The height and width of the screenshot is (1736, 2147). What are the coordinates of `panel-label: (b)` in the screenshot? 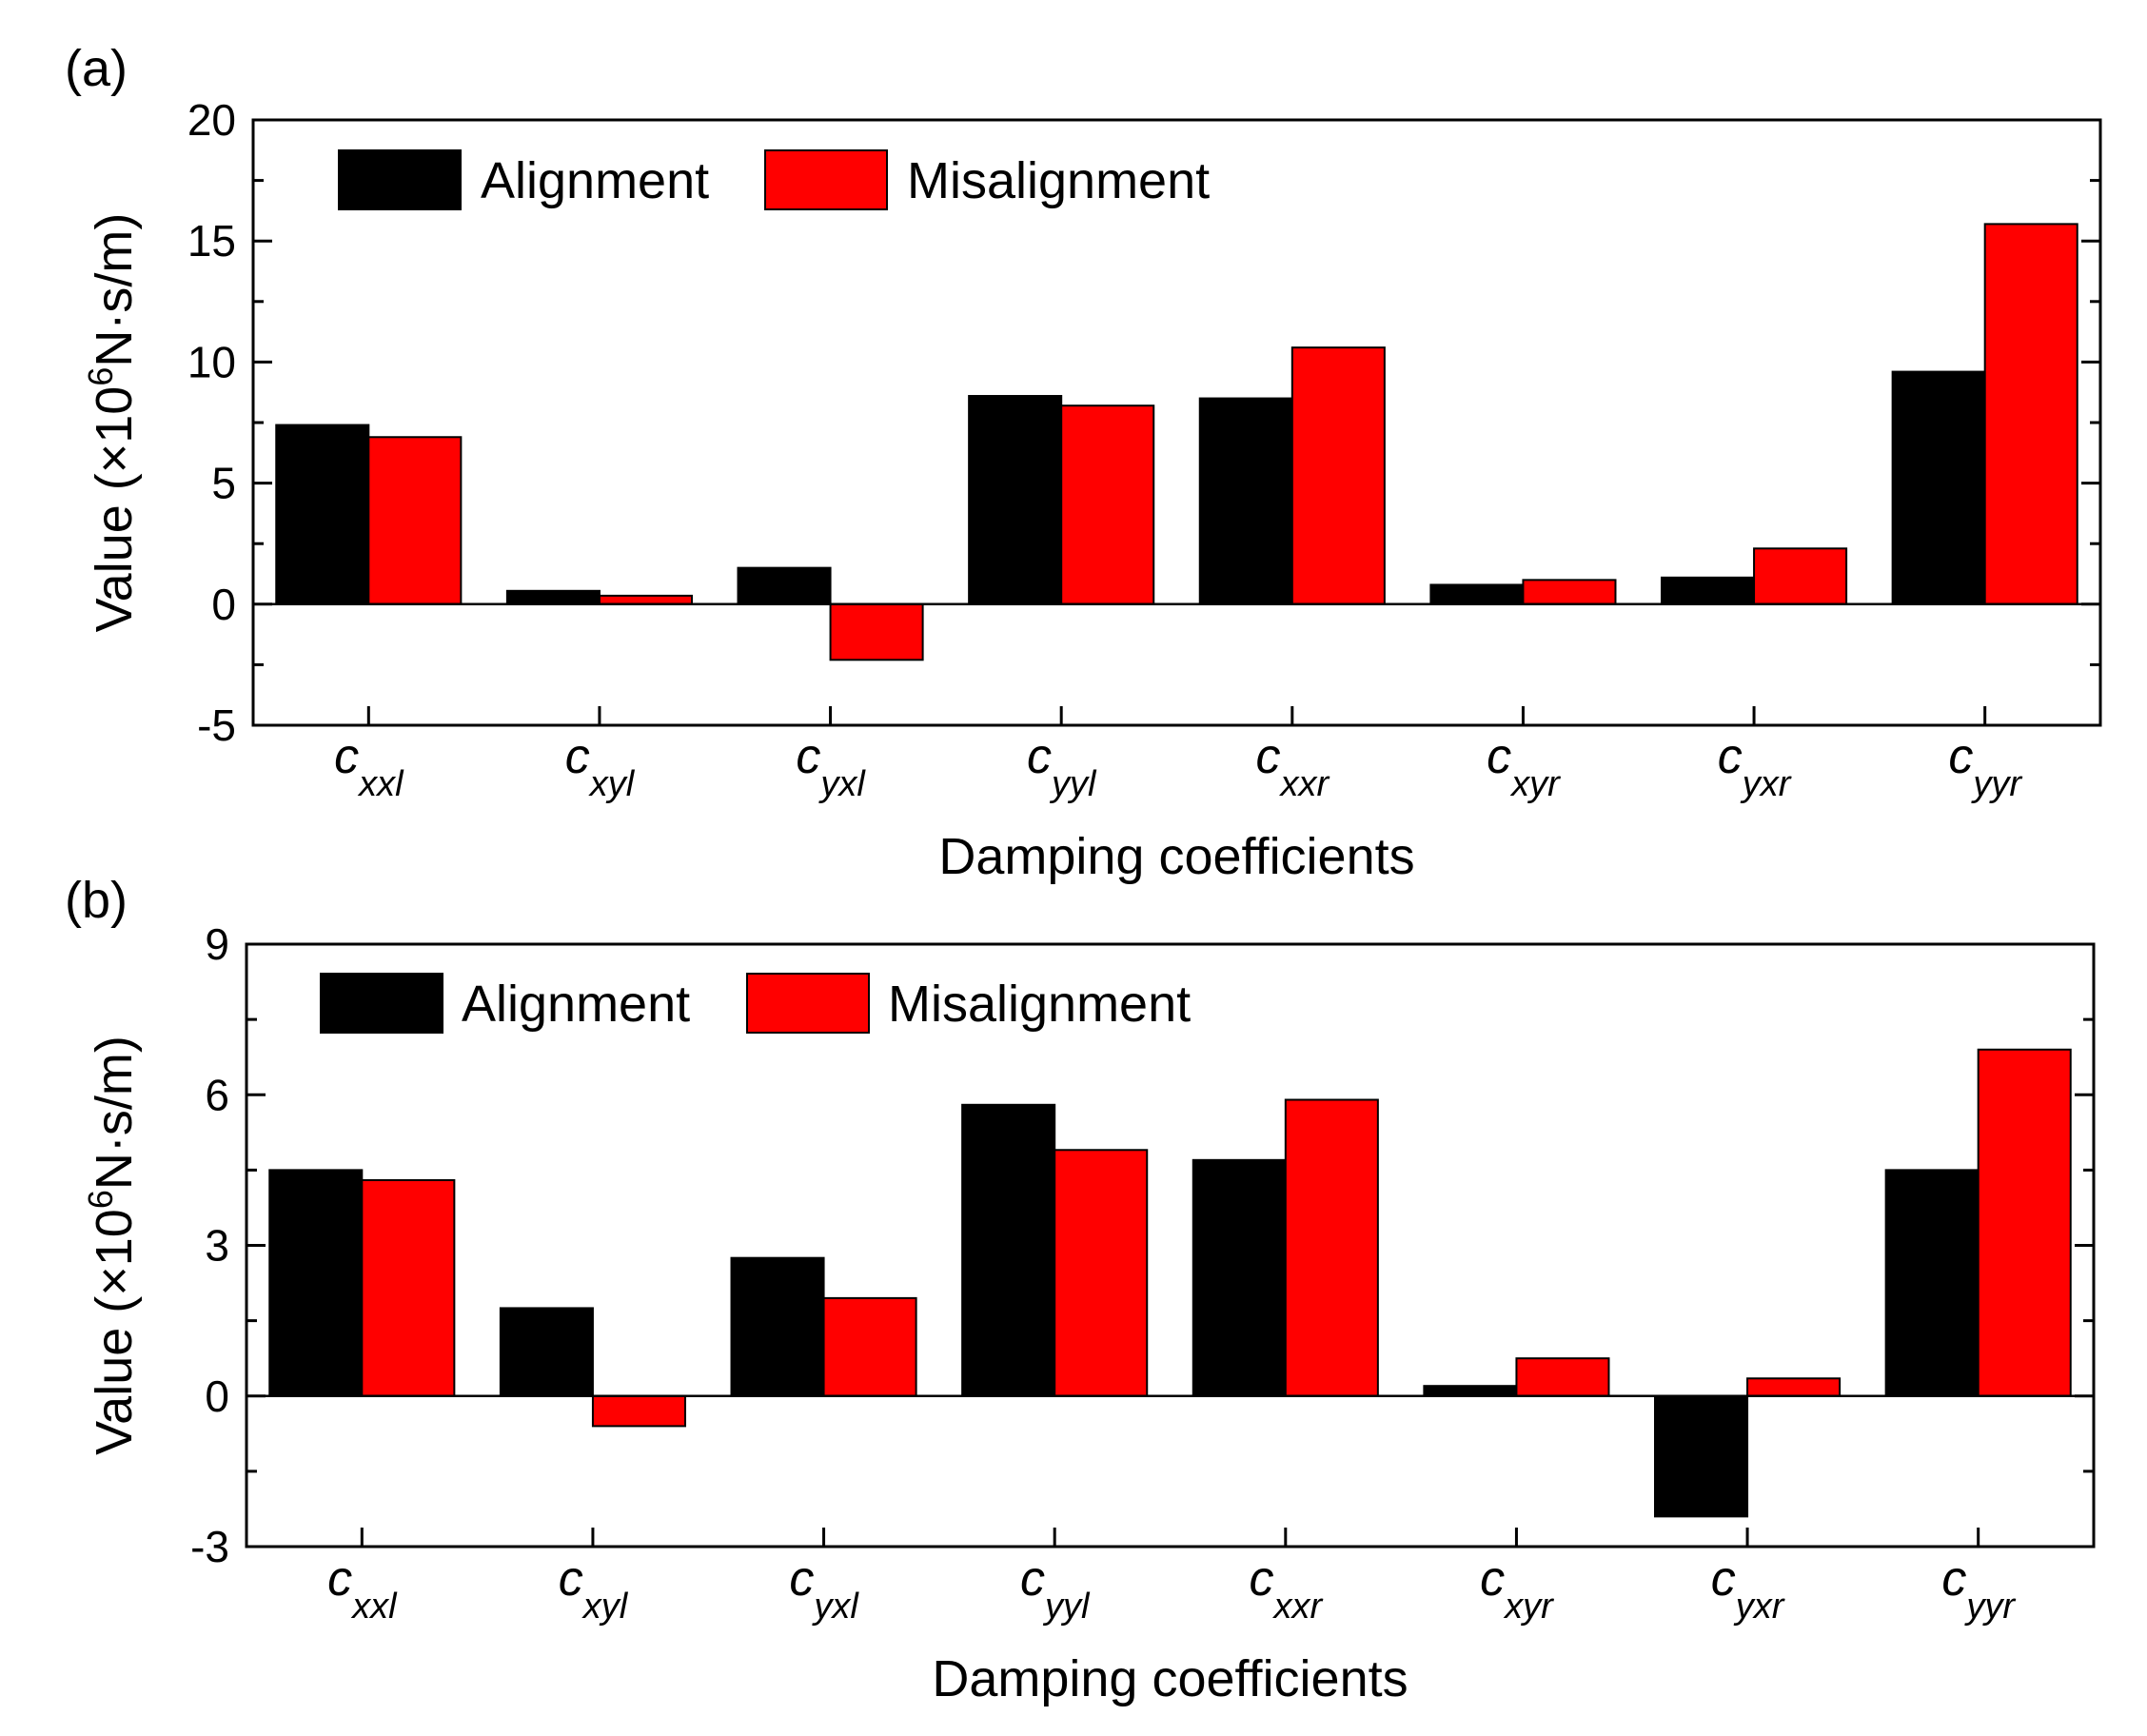 It's located at (96, 900).